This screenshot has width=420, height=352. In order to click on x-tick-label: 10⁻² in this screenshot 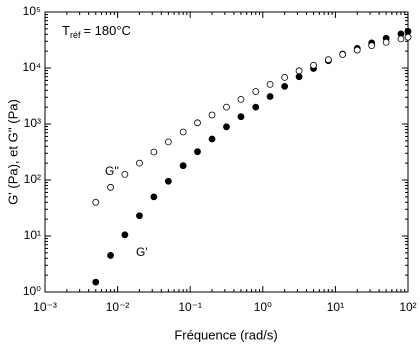, I will do `click(118, 307)`.